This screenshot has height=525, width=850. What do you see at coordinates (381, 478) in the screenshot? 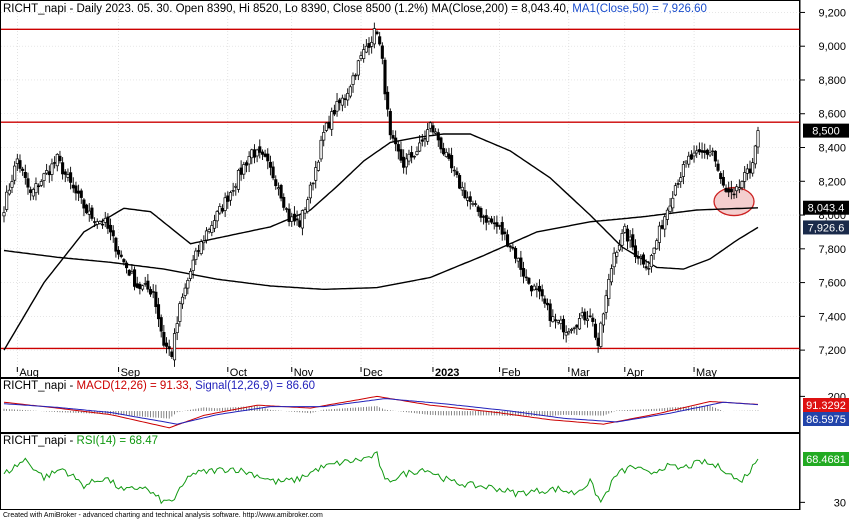
I see `rsi-line` at bounding box center [381, 478].